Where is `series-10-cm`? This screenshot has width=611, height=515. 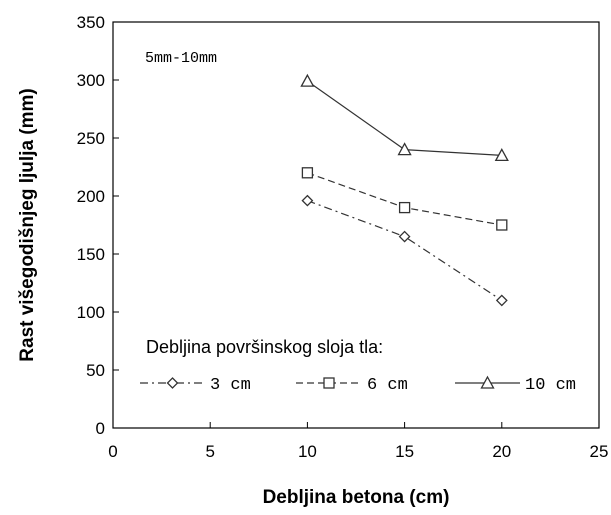 series-10-cm is located at coordinates (404, 117).